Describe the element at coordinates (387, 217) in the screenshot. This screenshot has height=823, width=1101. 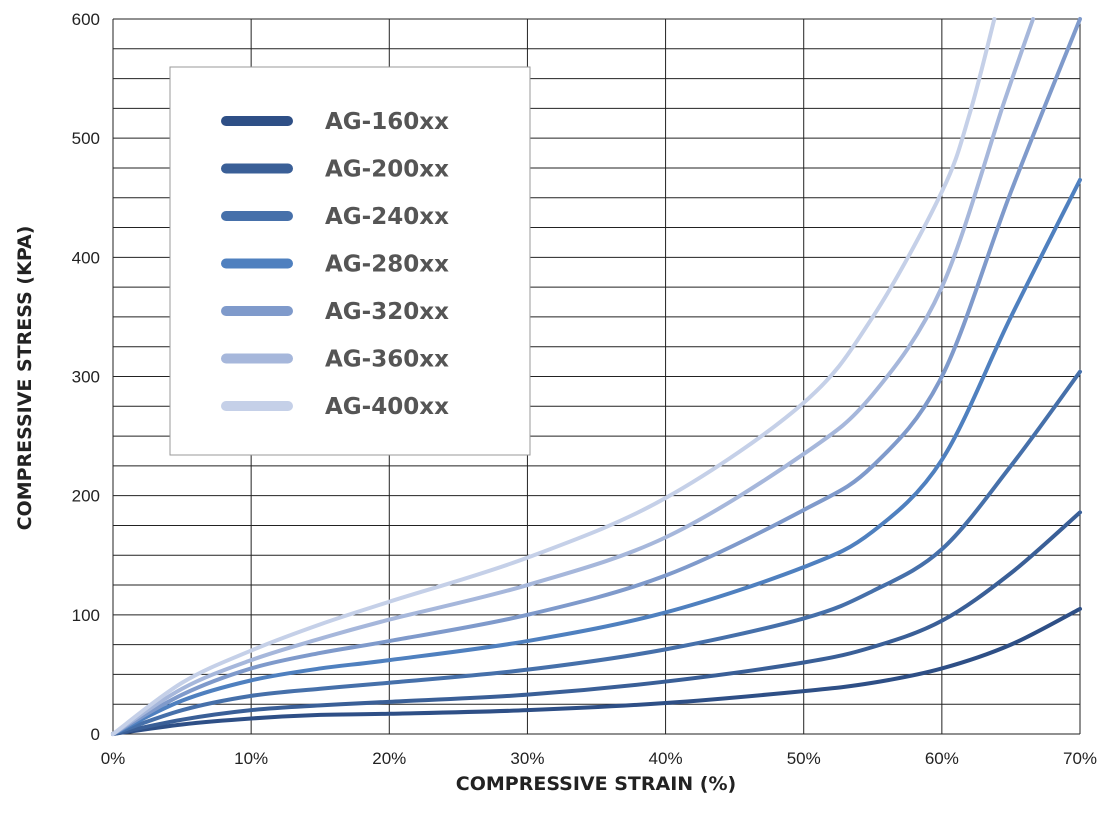
I see `legend-label: AG-240xx` at that location.